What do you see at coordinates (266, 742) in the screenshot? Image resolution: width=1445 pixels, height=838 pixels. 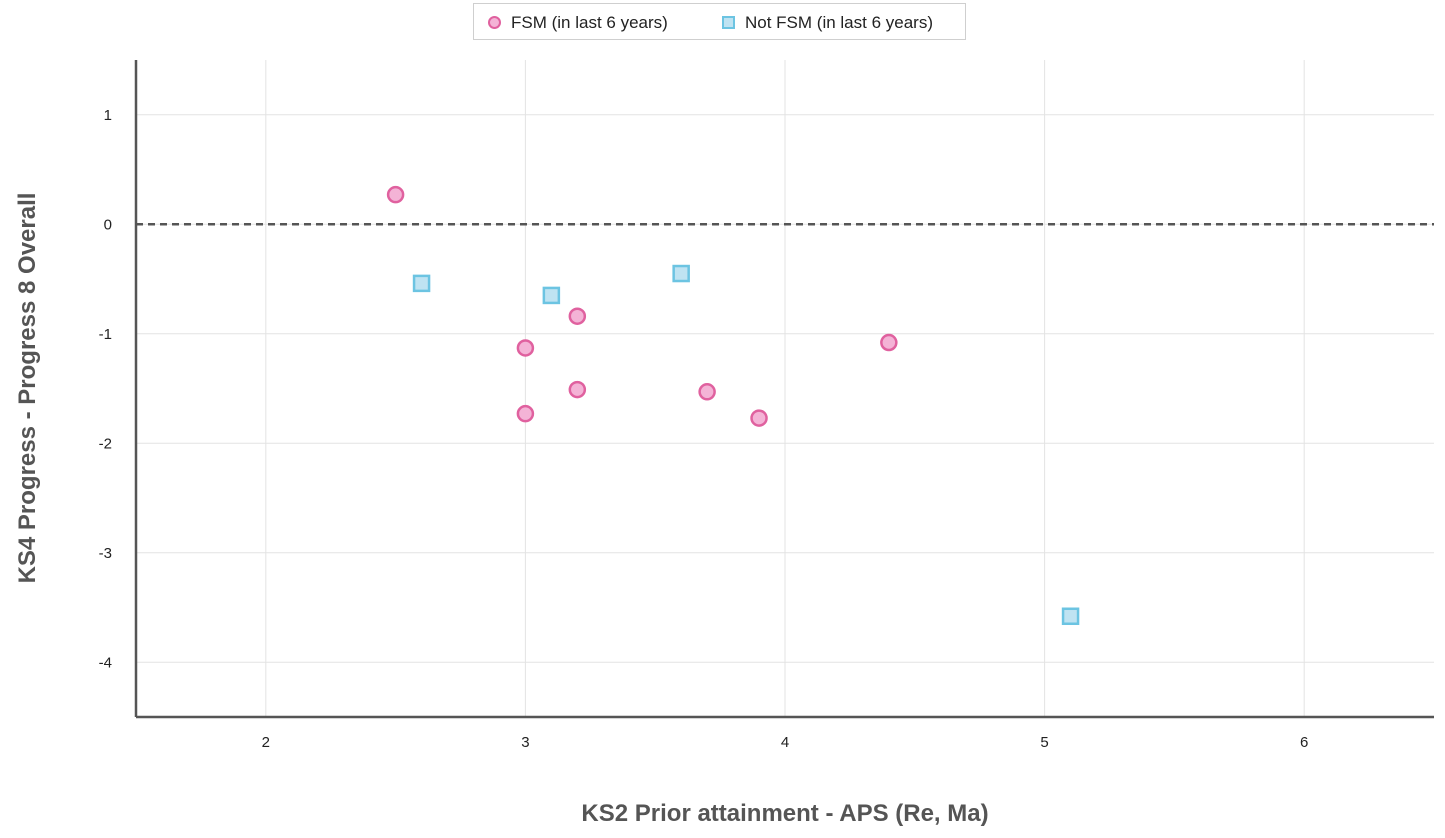 I see `x-tick-label: 2` at bounding box center [266, 742].